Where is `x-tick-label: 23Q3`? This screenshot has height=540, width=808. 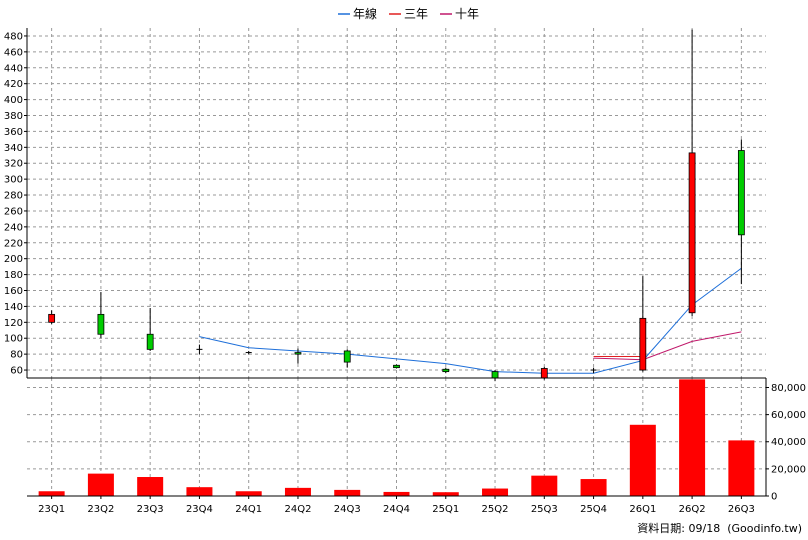
x-tick-label: 23Q3 is located at coordinates (150, 509).